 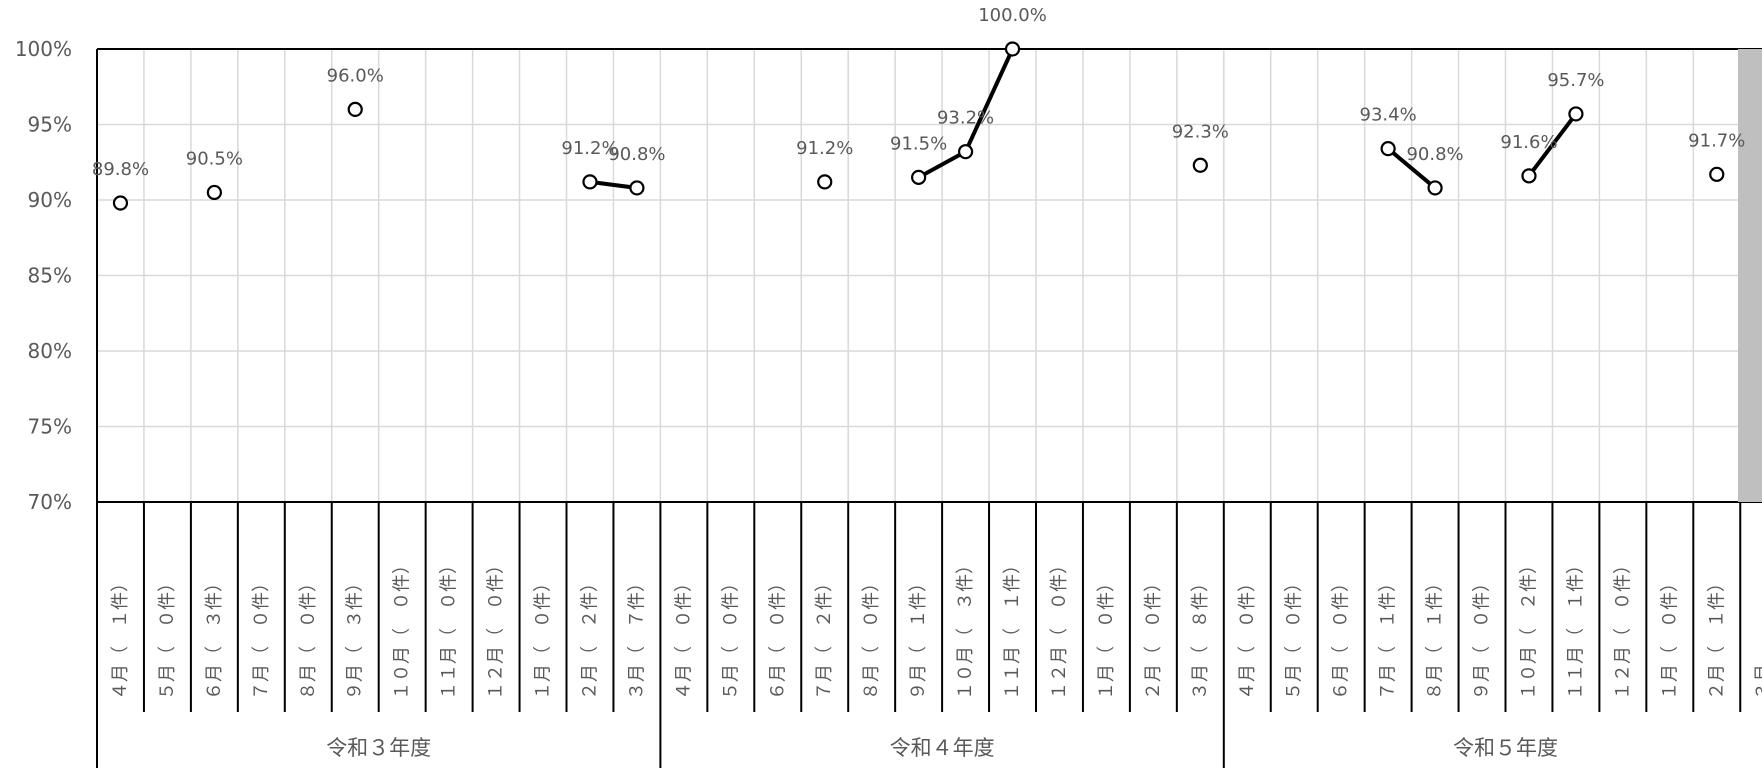 I want to click on y-tick-label: 100%, so click(x=43, y=49).